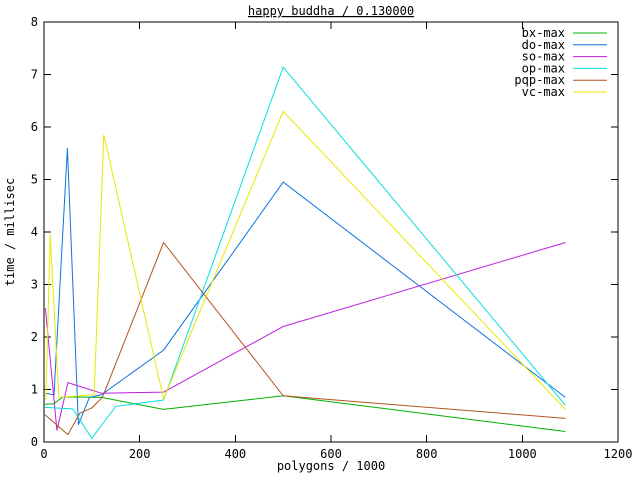 This screenshot has height=480, width=640. I want to click on chart-title: happy buddha / 0.130000, so click(331, 11).